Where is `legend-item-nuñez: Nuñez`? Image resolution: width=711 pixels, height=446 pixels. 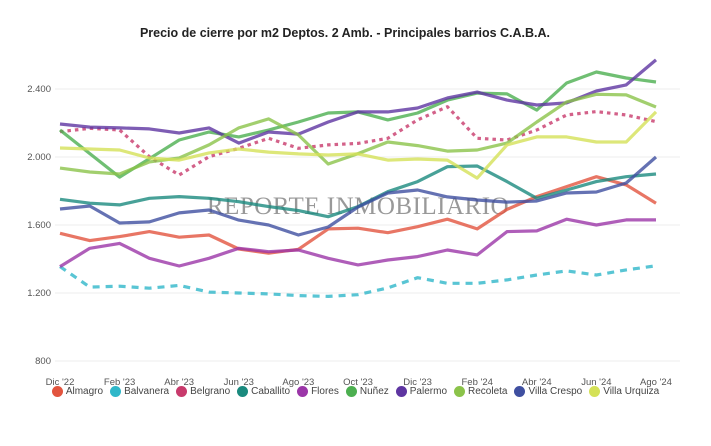 legend-item-nuñez: Nuñez is located at coordinates (367, 391).